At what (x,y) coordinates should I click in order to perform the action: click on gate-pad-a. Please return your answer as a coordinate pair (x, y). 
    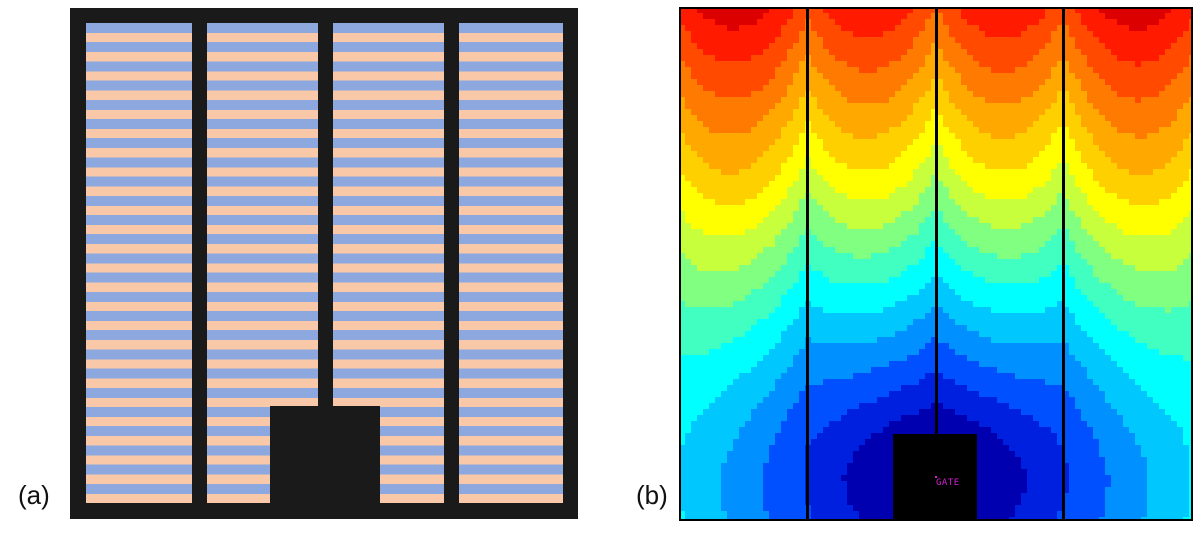
    Looking at the image, I should click on (325, 462).